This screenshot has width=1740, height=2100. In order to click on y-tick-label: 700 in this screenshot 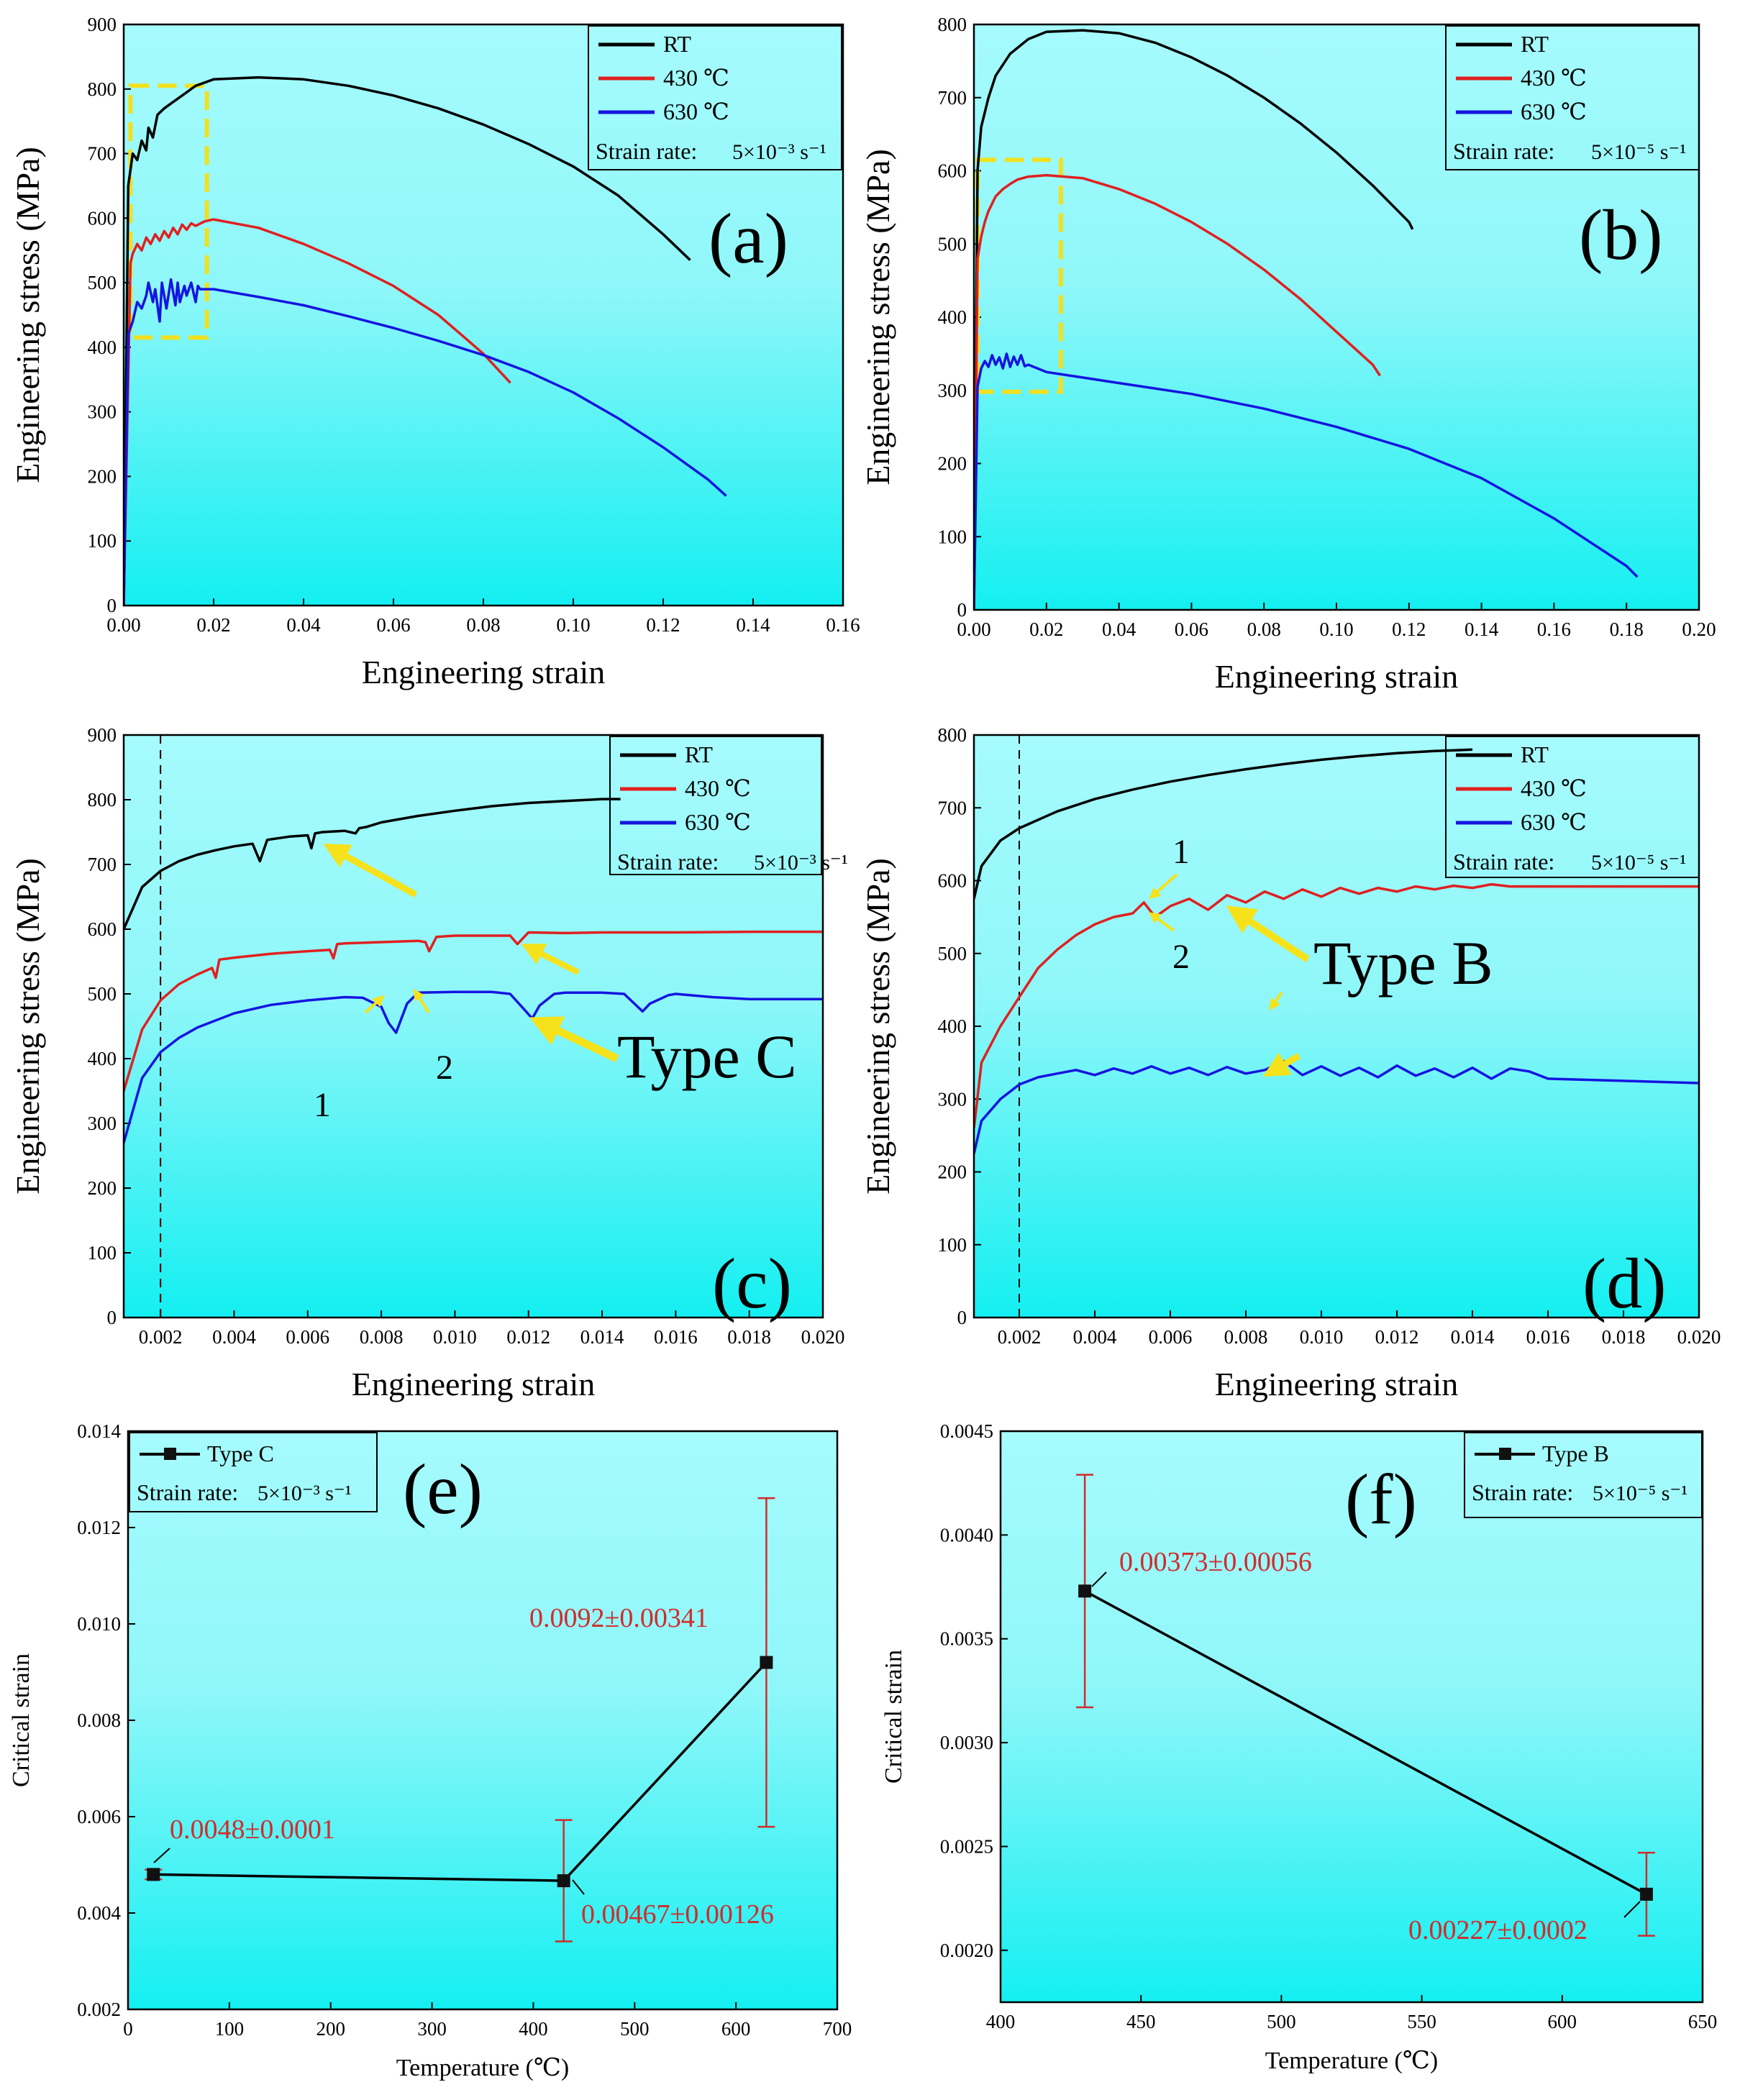, I will do `click(102, 864)`.